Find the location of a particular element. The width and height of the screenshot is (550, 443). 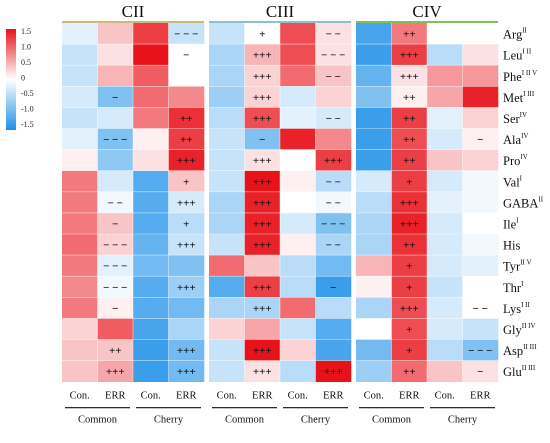

significance-mark: ++ is located at coordinates (409, 35).